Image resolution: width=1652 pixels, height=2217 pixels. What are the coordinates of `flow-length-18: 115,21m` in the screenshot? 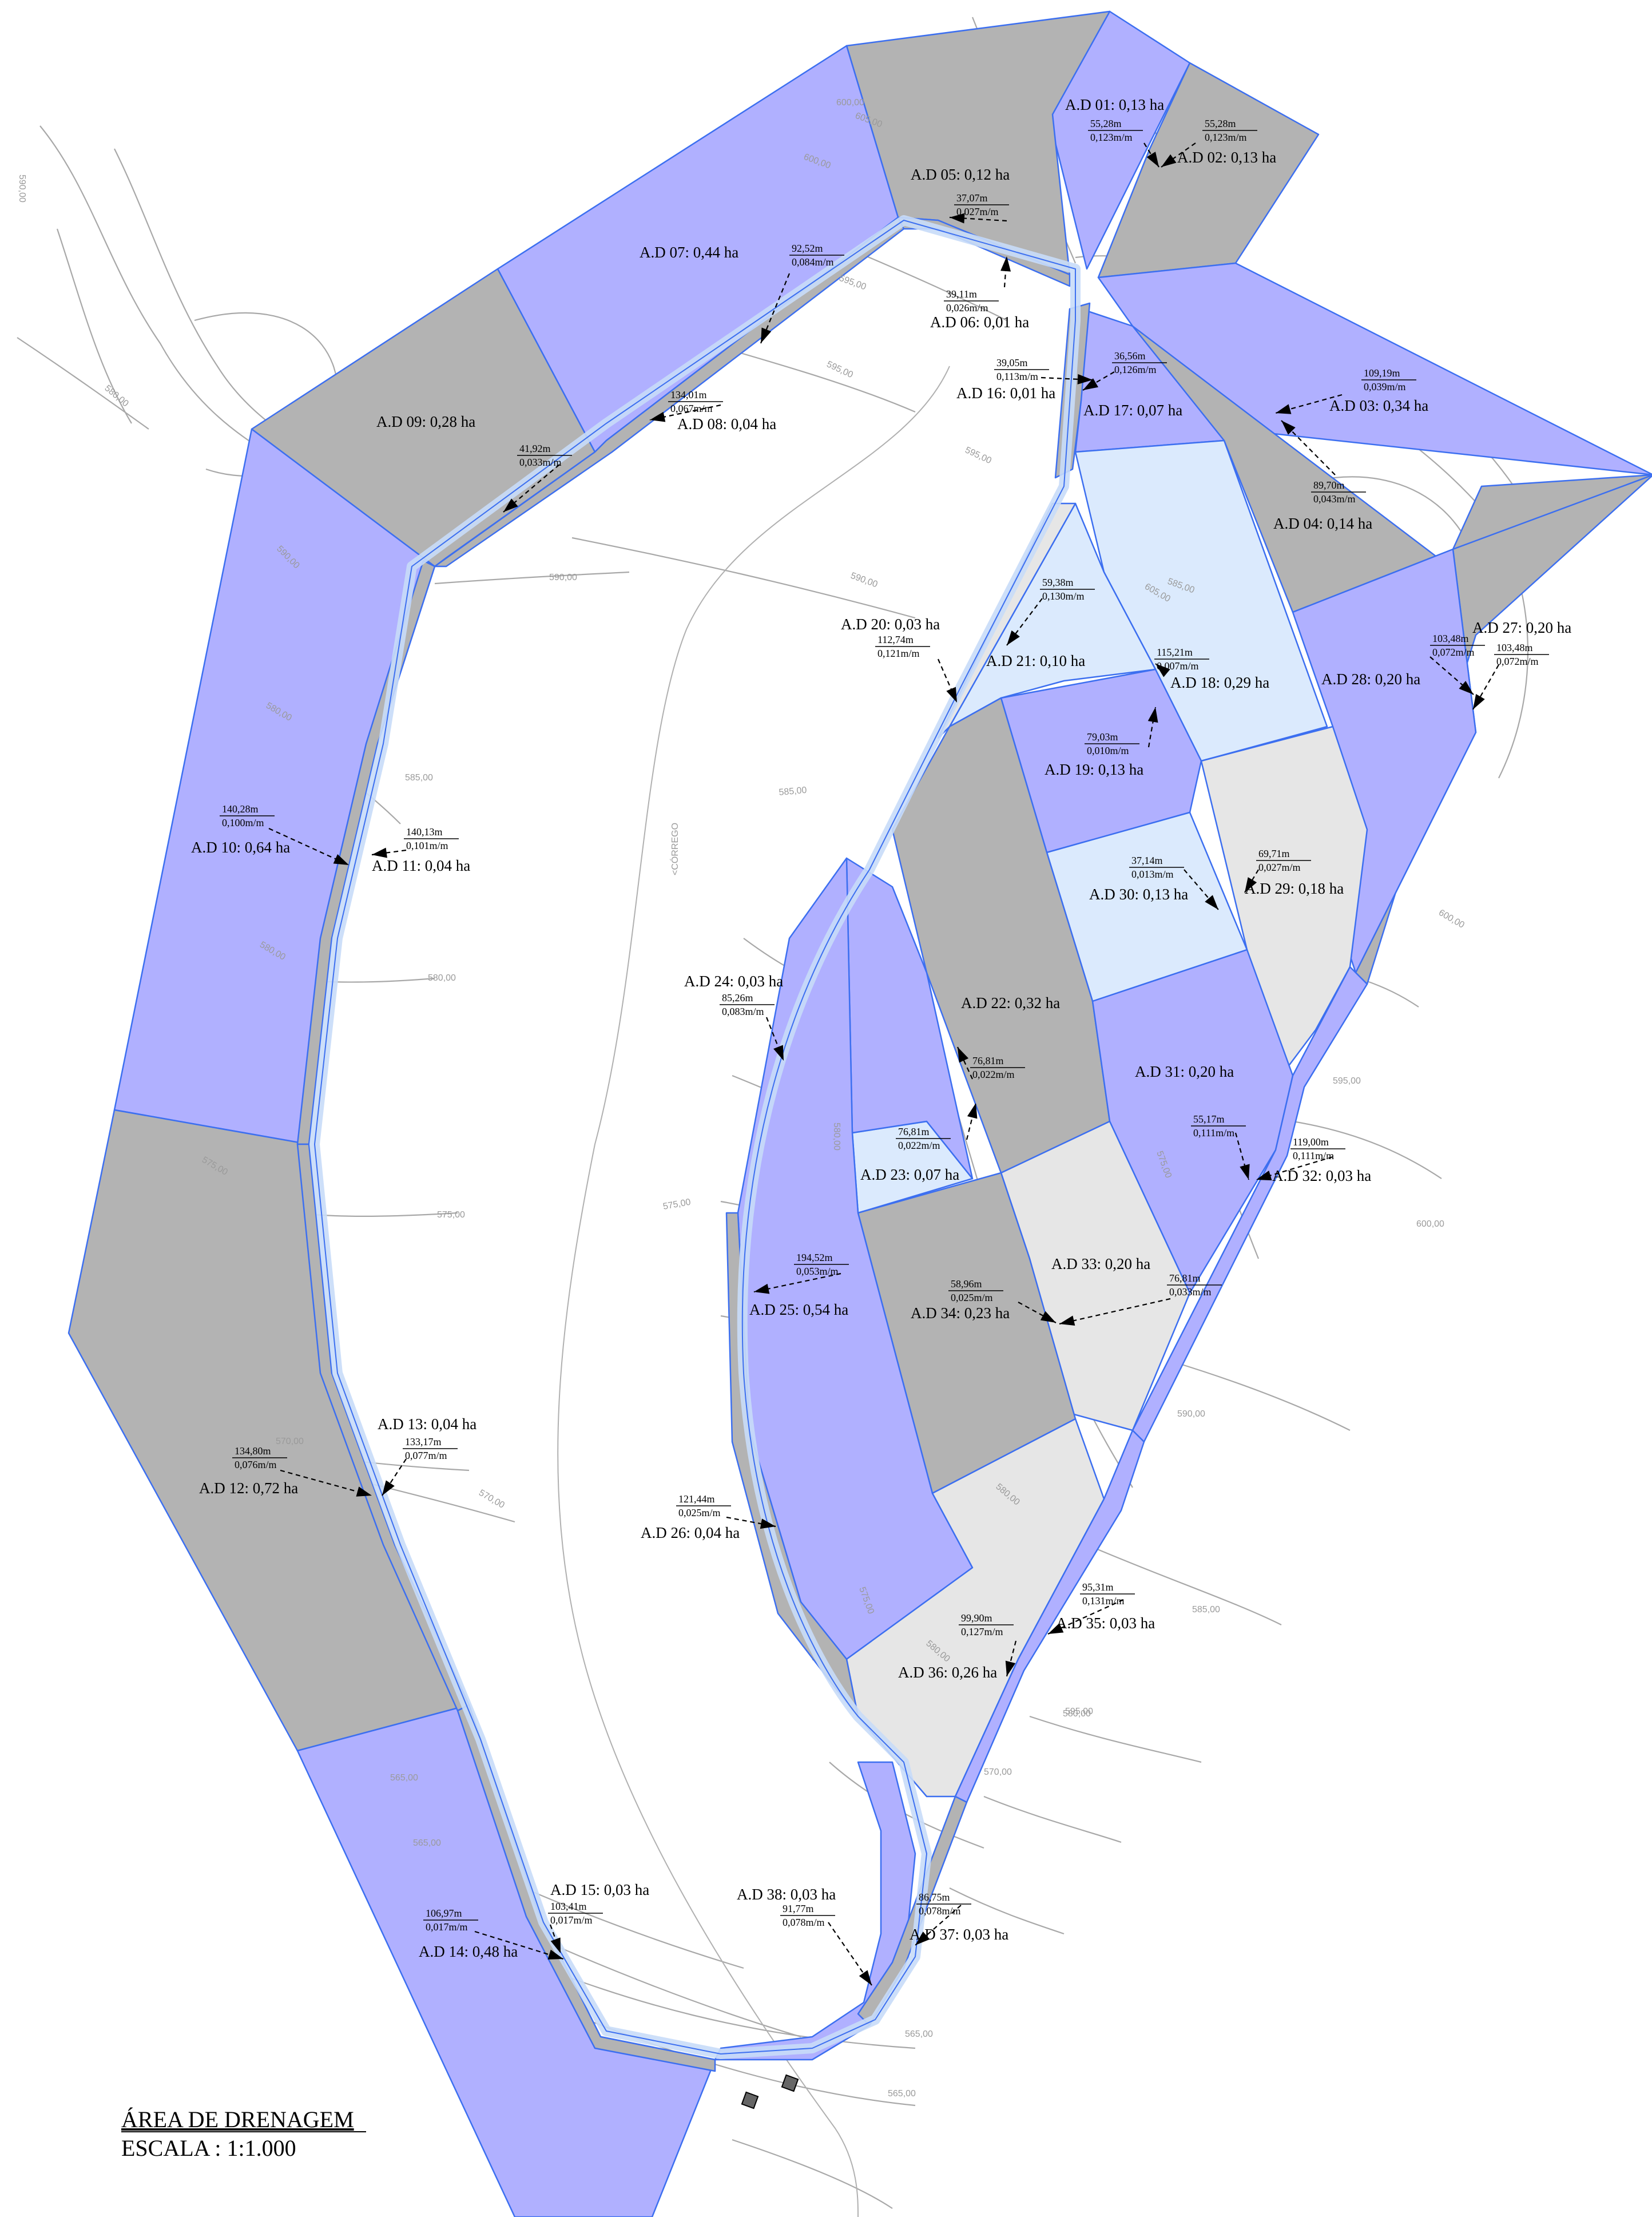 It's located at (1175, 652).